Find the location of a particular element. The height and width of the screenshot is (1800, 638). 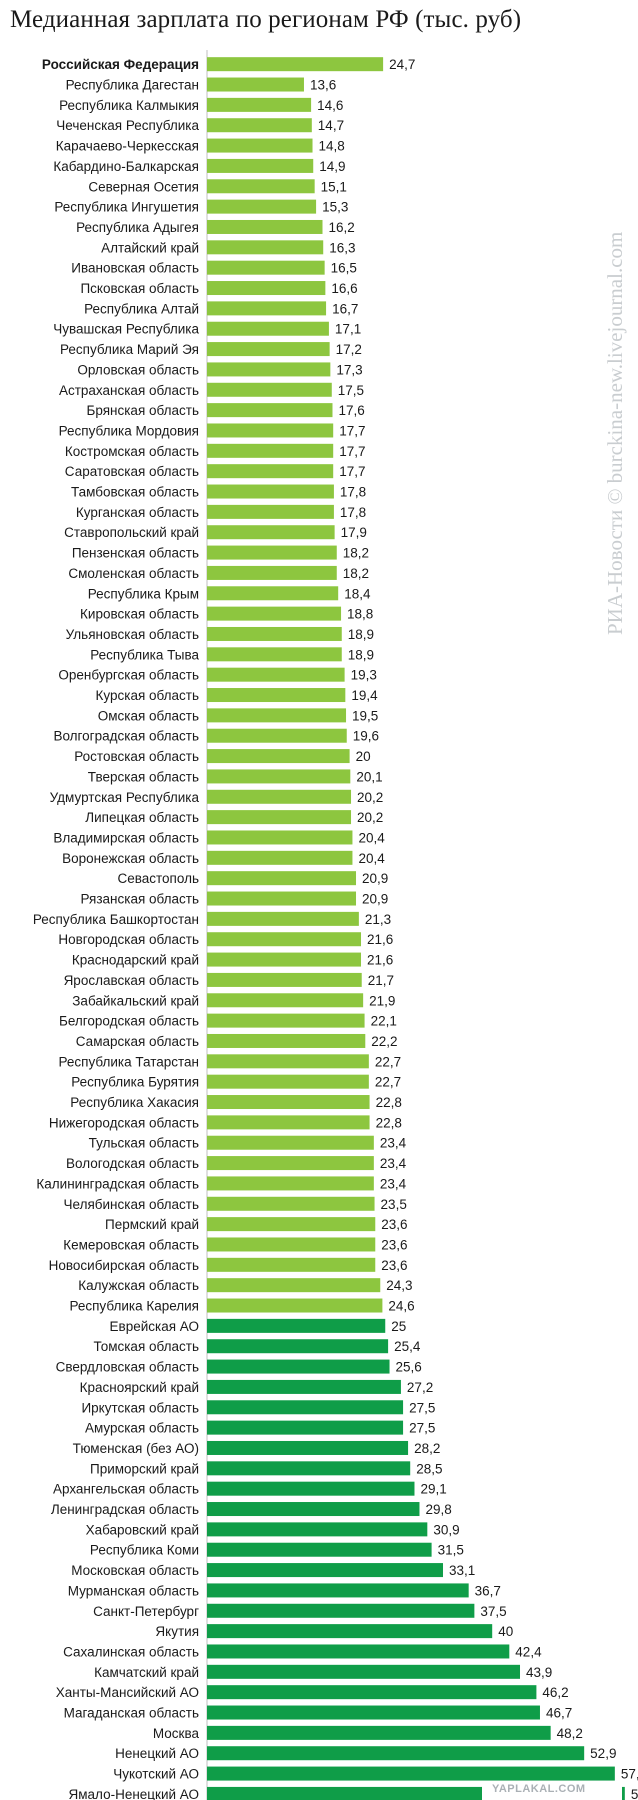

category-label: Омская область is located at coordinates (148, 715).